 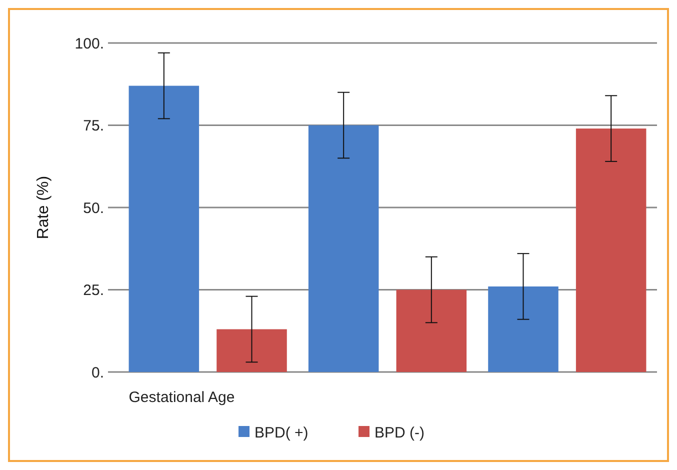 I want to click on legend-label: BPD( +), so click(x=281, y=433).